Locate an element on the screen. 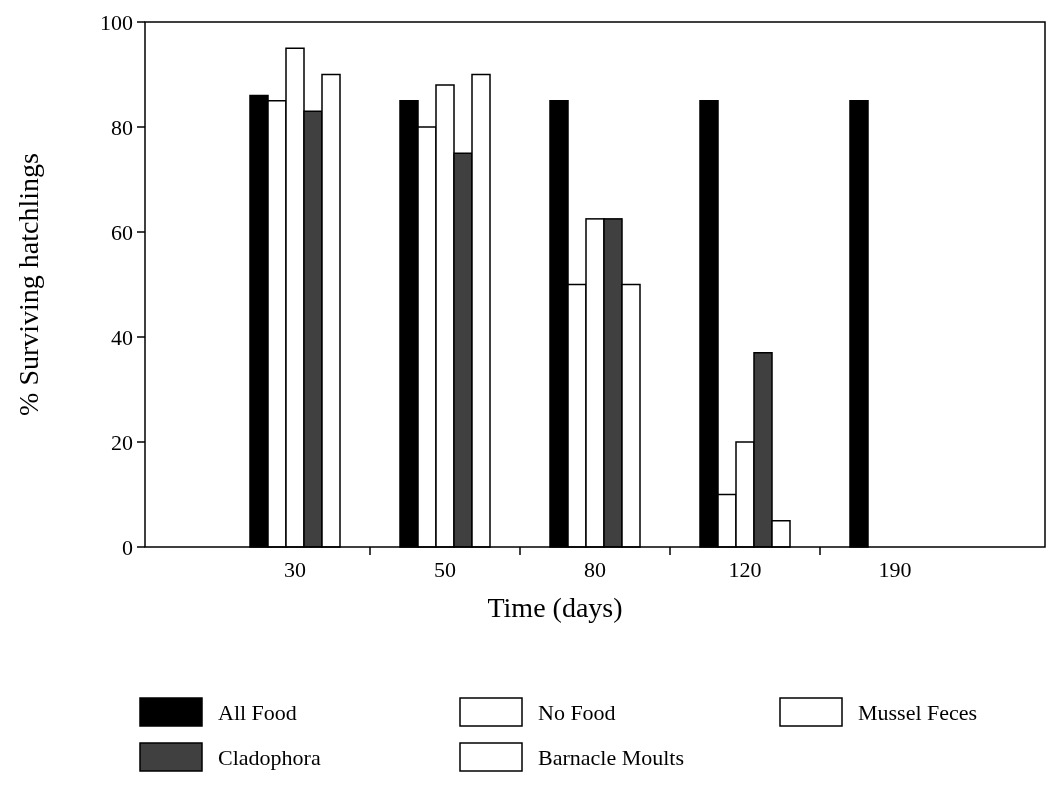 Image resolution: width=1056 pixels, height=810 pixels. x-tick-label: 120 is located at coordinates (745, 569).